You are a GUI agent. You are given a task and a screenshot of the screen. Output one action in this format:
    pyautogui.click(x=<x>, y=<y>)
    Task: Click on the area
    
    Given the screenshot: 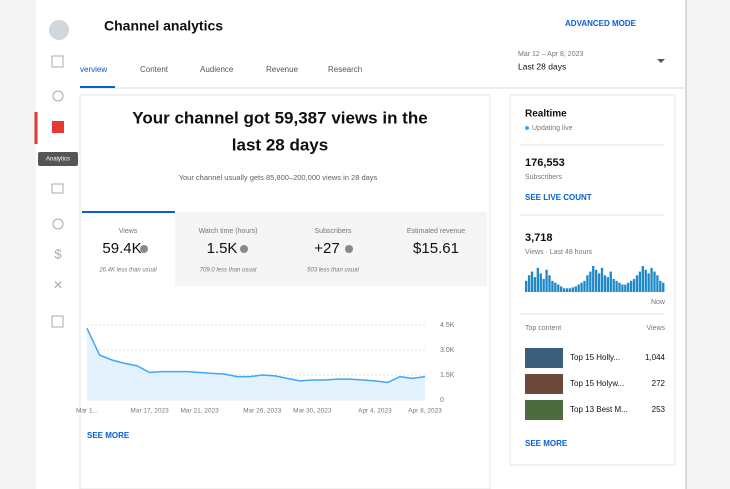 What is the action you would take?
    pyautogui.click(x=256, y=364)
    